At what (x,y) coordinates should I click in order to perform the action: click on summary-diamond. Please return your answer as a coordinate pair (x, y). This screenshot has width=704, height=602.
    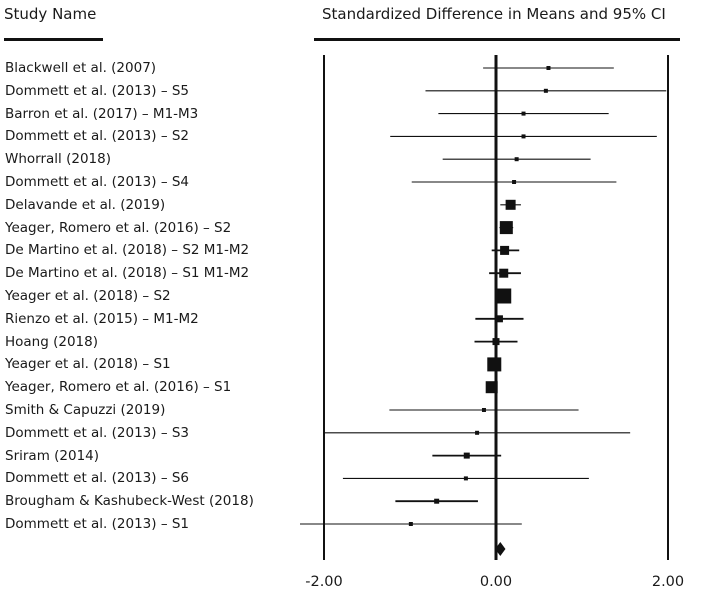
    Looking at the image, I should click on (500, 549).